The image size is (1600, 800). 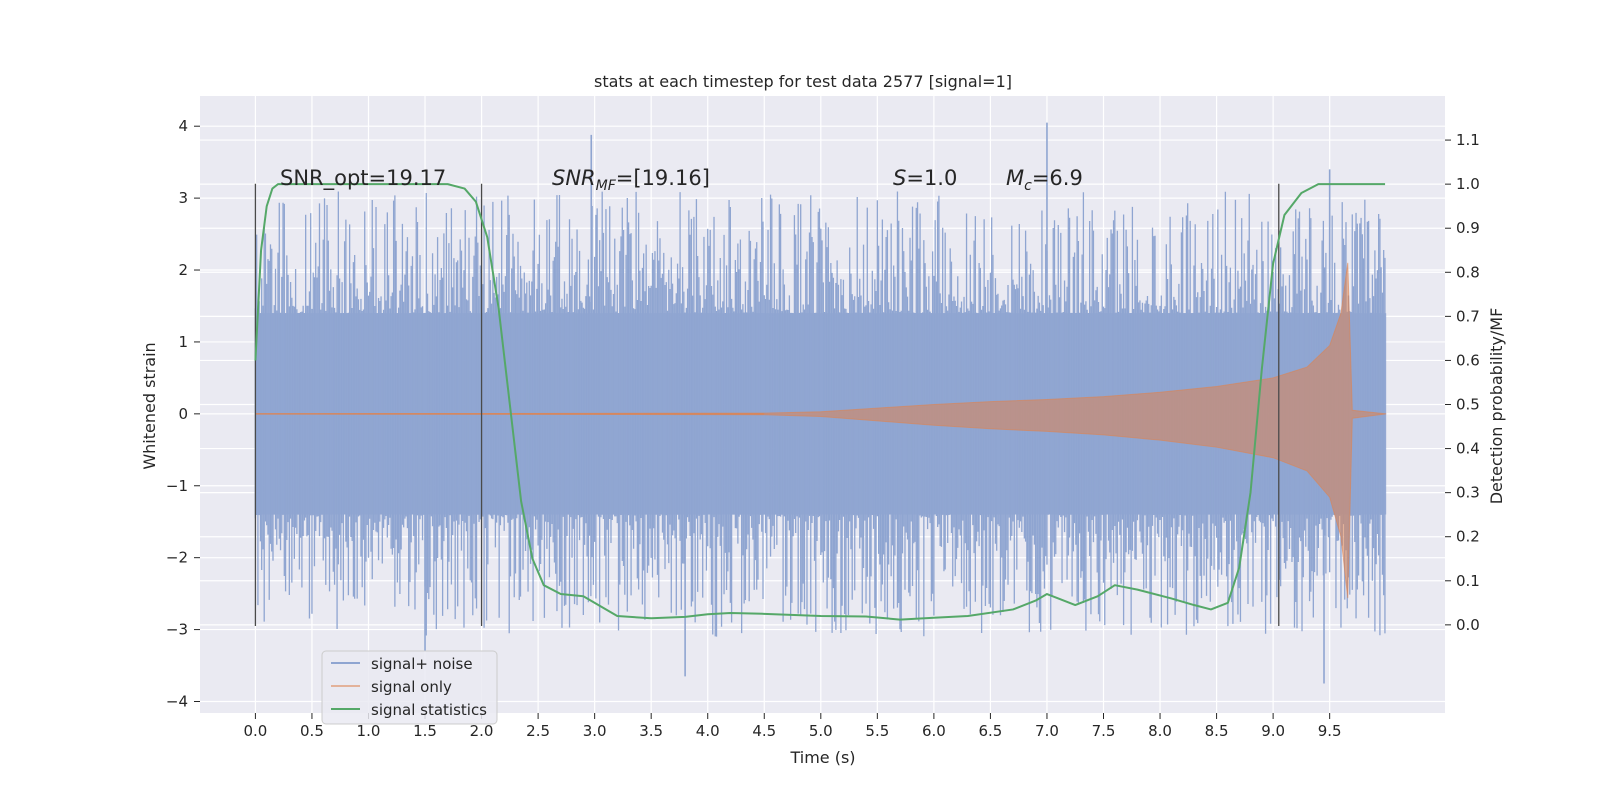 What do you see at coordinates (183, 198) in the screenshot?
I see `left-y-tick-label: 3` at bounding box center [183, 198].